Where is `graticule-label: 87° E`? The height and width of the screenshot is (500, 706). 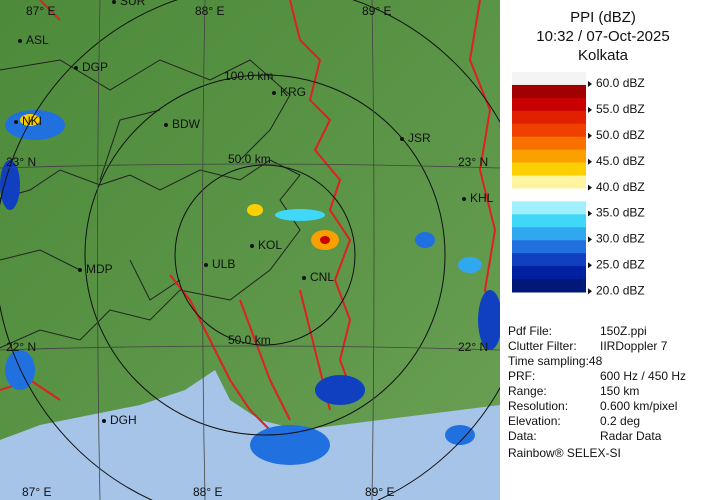
graticule-label: 87° E is located at coordinates (40, 11).